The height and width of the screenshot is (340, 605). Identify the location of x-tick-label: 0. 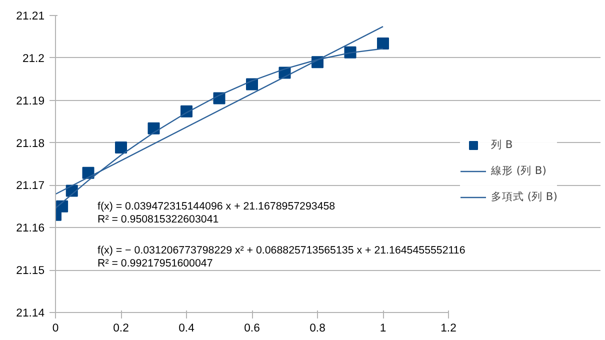
(55, 328).